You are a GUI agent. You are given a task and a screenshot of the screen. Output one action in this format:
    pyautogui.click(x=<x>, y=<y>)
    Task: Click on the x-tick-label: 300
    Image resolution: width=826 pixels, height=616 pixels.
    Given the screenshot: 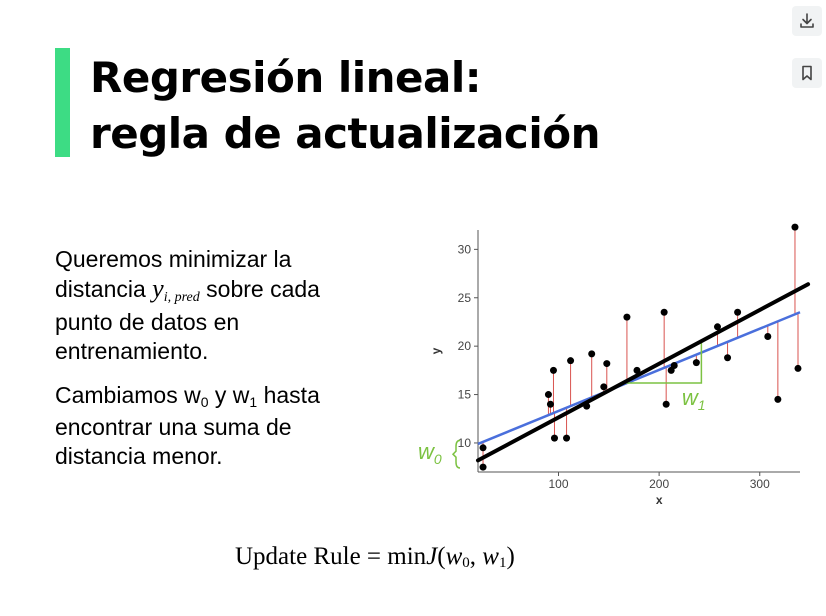 What is the action you would take?
    pyautogui.click(x=760, y=484)
    